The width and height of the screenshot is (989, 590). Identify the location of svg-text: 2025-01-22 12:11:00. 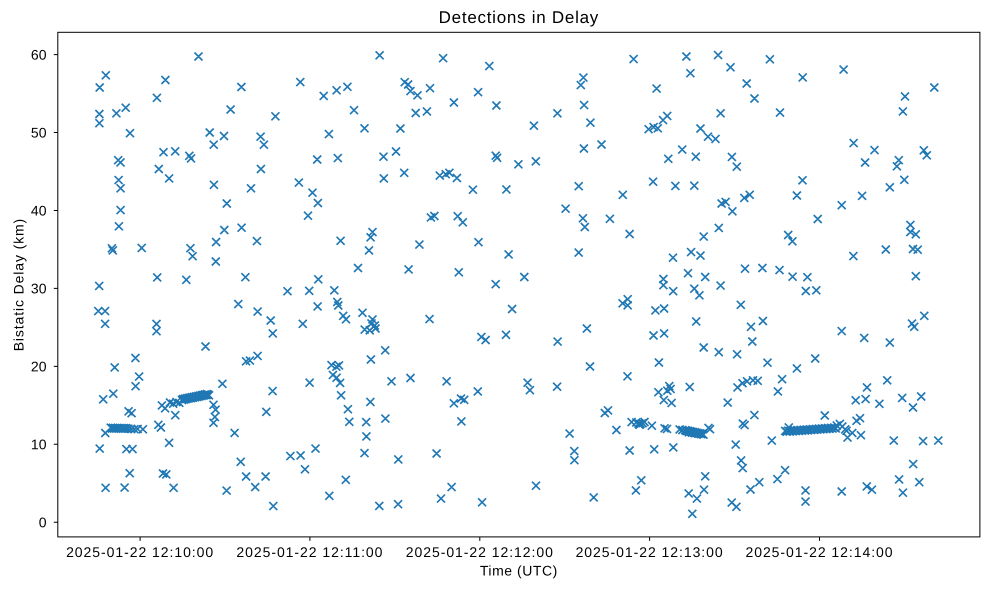
(309, 552).